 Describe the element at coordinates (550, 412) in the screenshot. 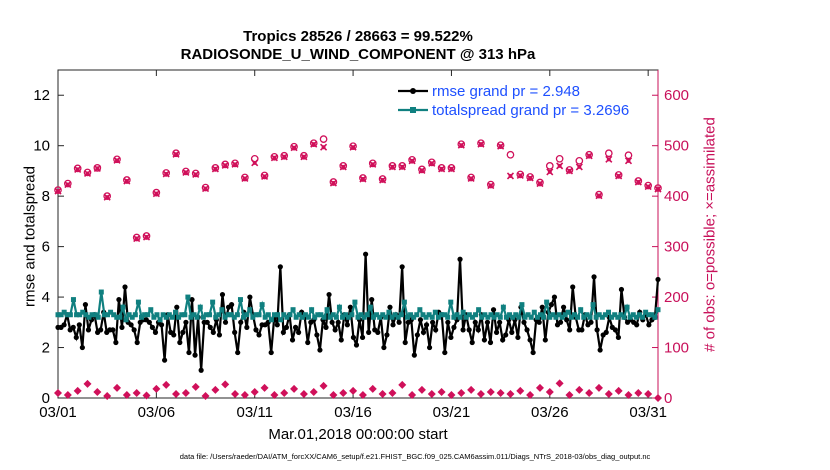

I see `x-tick-label: 03/26` at that location.